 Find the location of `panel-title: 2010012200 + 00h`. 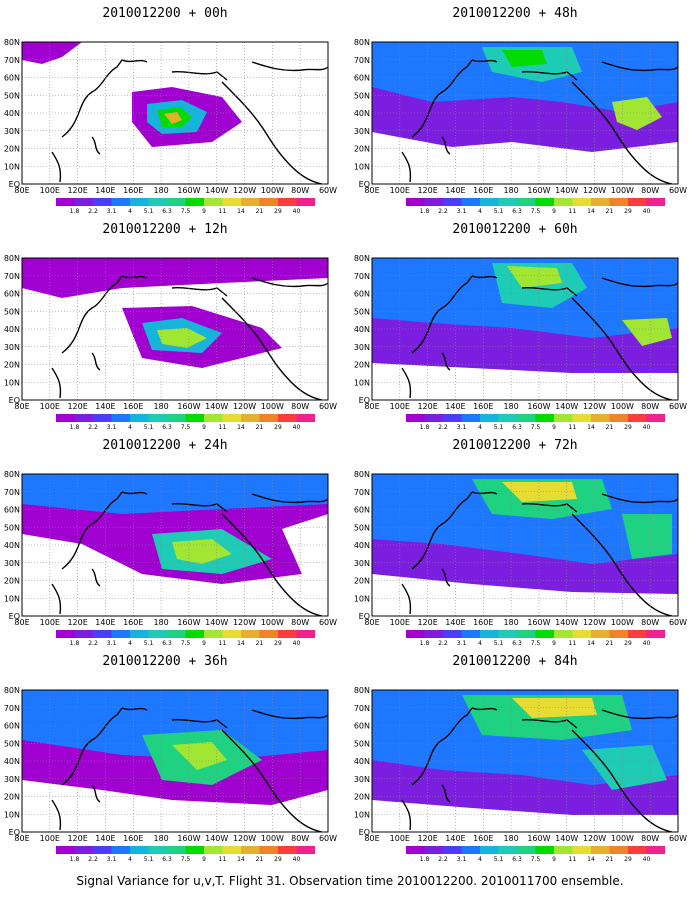

panel-title: 2010012200 + 00h is located at coordinates (165, 13).